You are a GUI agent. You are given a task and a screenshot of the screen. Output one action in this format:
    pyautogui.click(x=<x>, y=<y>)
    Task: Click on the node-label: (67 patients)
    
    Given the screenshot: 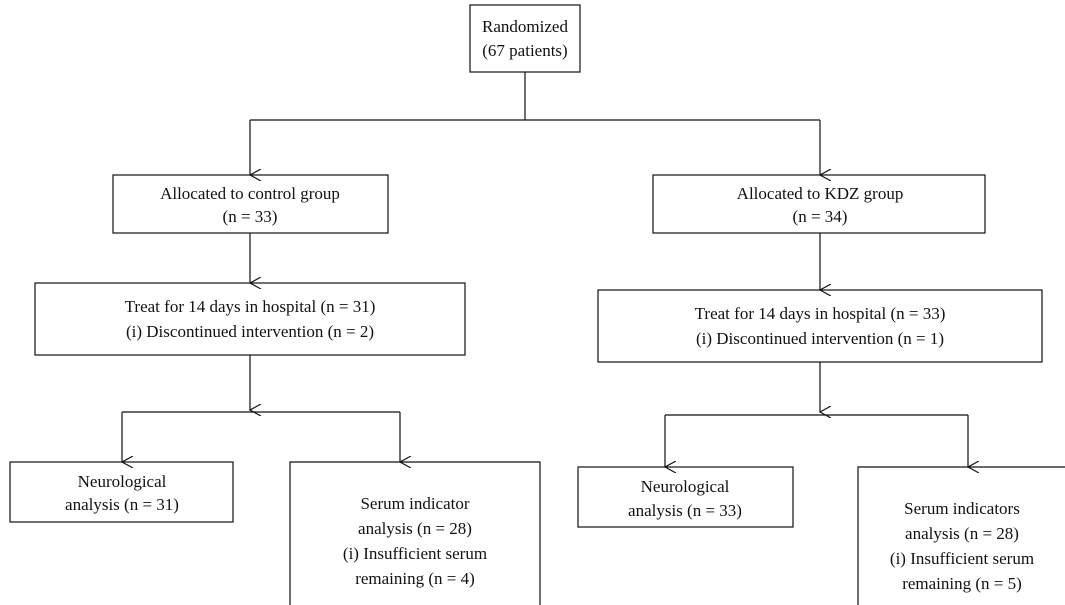 What is the action you would take?
    pyautogui.click(x=524, y=50)
    